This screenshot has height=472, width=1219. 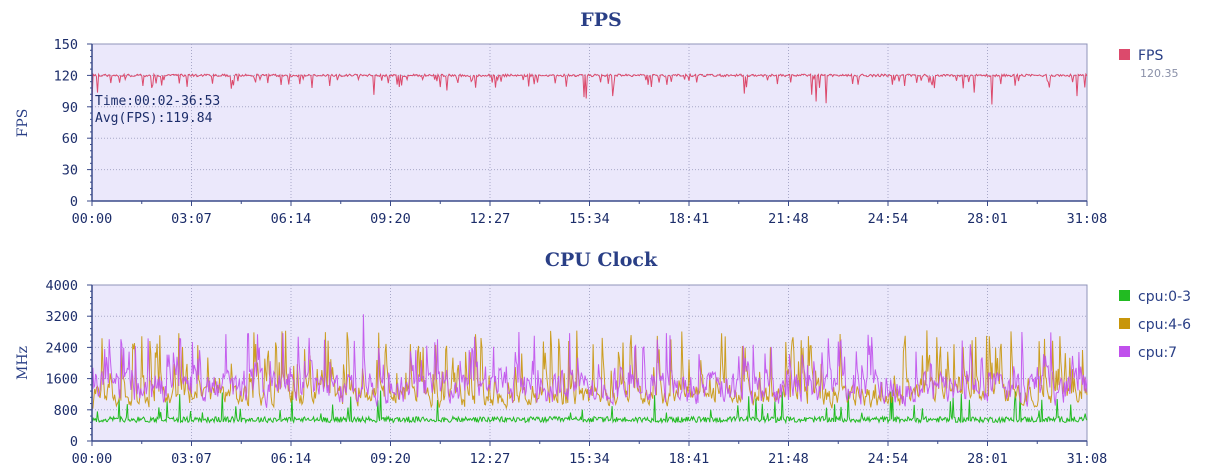 What do you see at coordinates (61, 286) in the screenshot?
I see `y-tick-label: 4000` at bounding box center [61, 286].